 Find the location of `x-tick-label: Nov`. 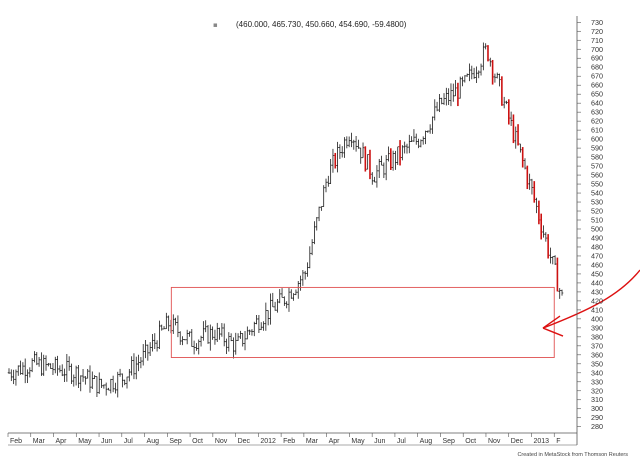

x-tick-label: Nov is located at coordinates (221, 441).